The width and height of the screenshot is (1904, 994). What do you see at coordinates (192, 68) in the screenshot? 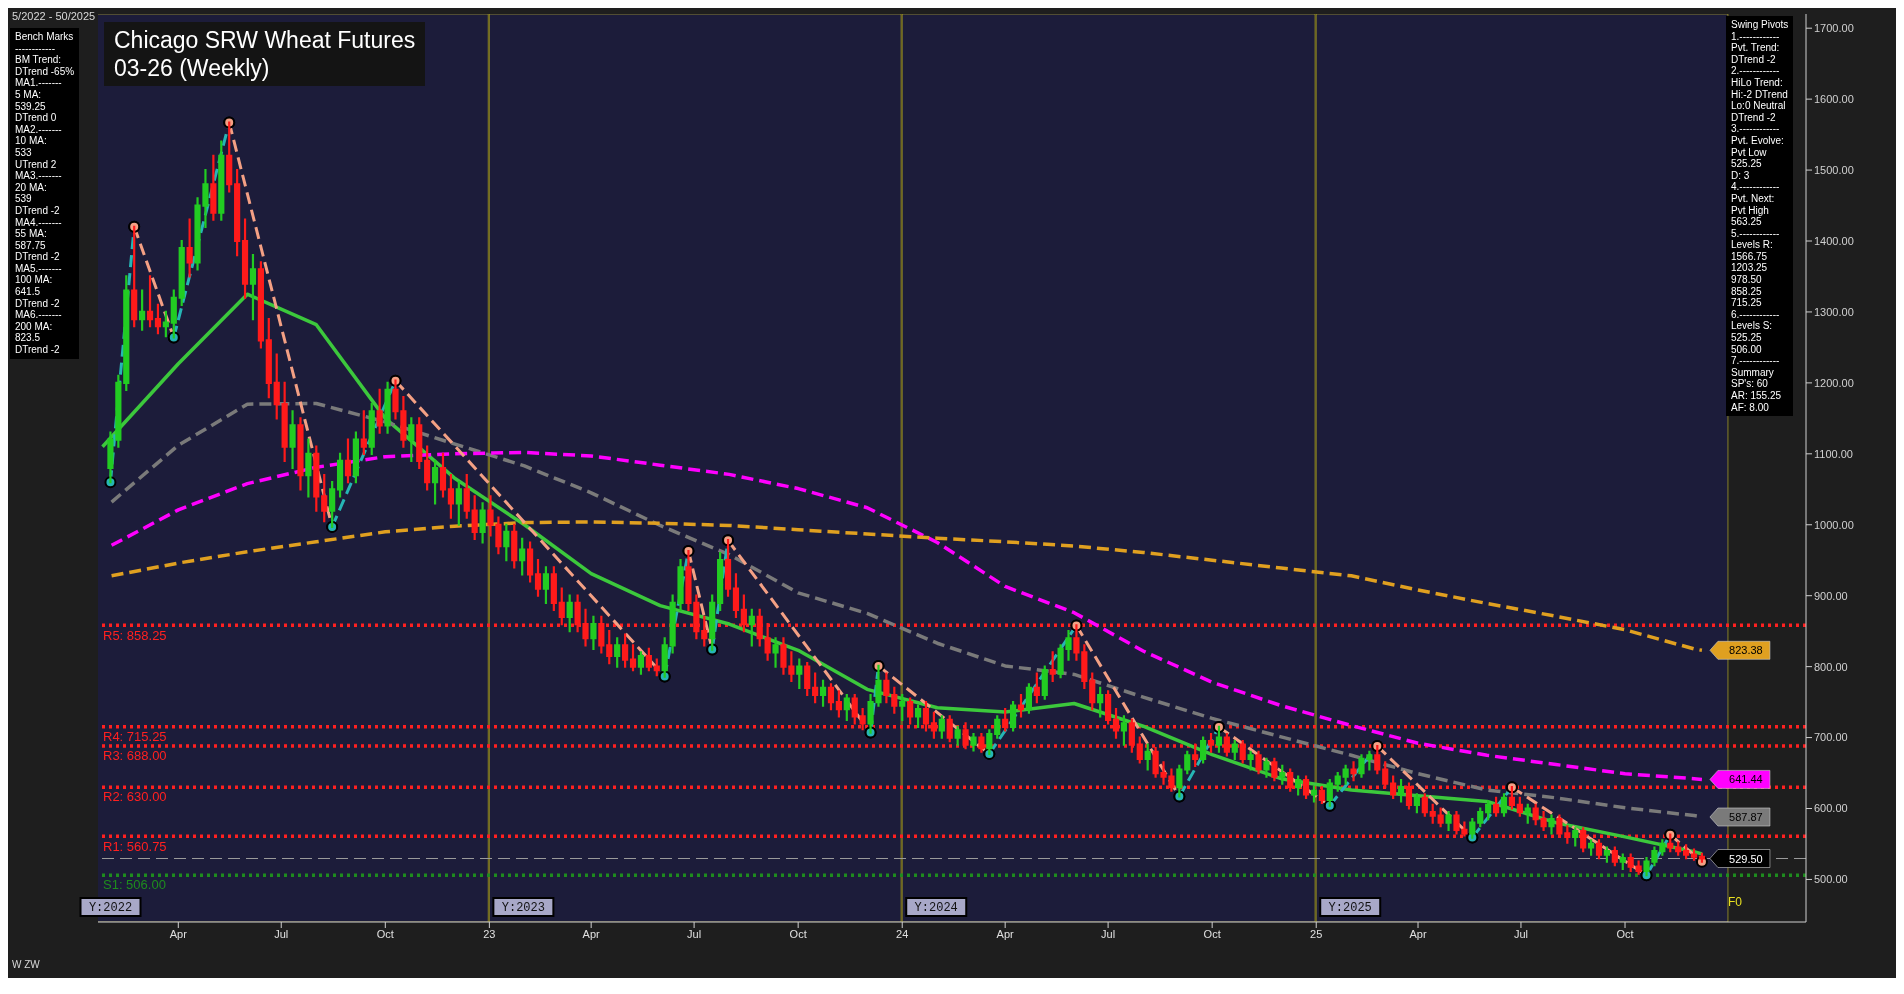
I see `text: 03-26 (Weekly)` at bounding box center [192, 68].